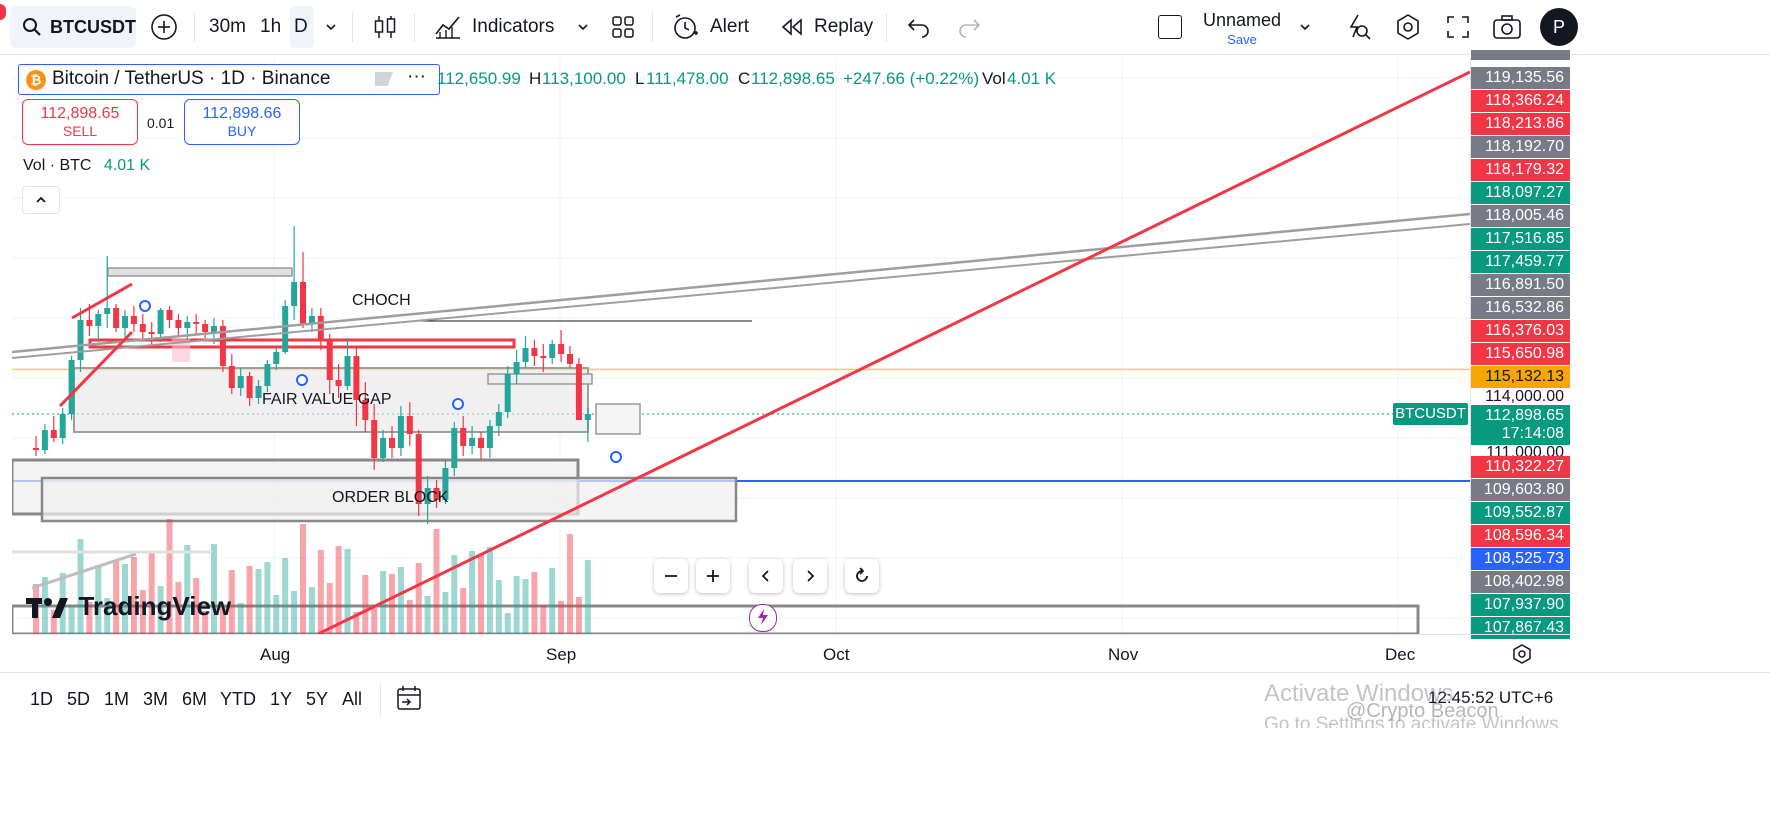 The height and width of the screenshot is (832, 1770). I want to click on volume-legend: Vol · BTC 4.01 K, so click(86, 166).